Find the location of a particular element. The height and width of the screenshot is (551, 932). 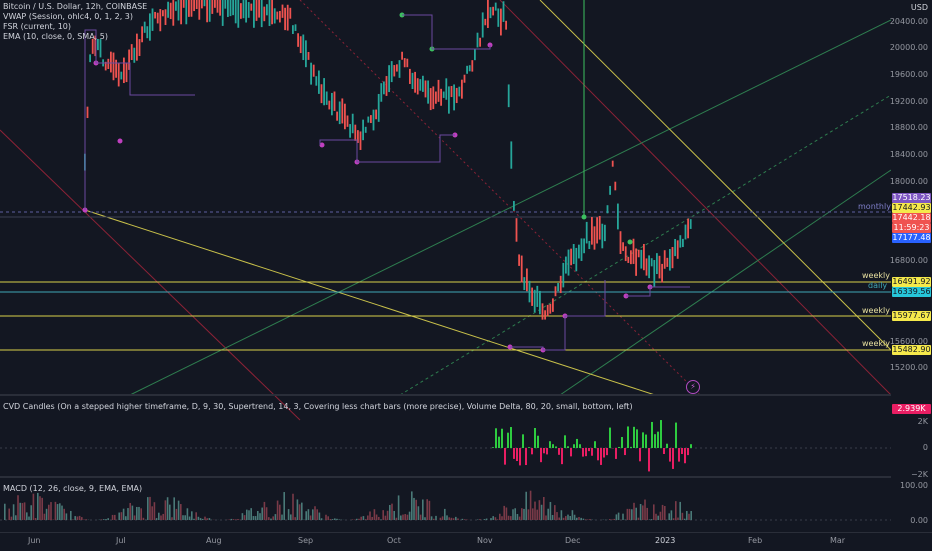

cvd-tick: −2K is located at coordinates (919, 474).